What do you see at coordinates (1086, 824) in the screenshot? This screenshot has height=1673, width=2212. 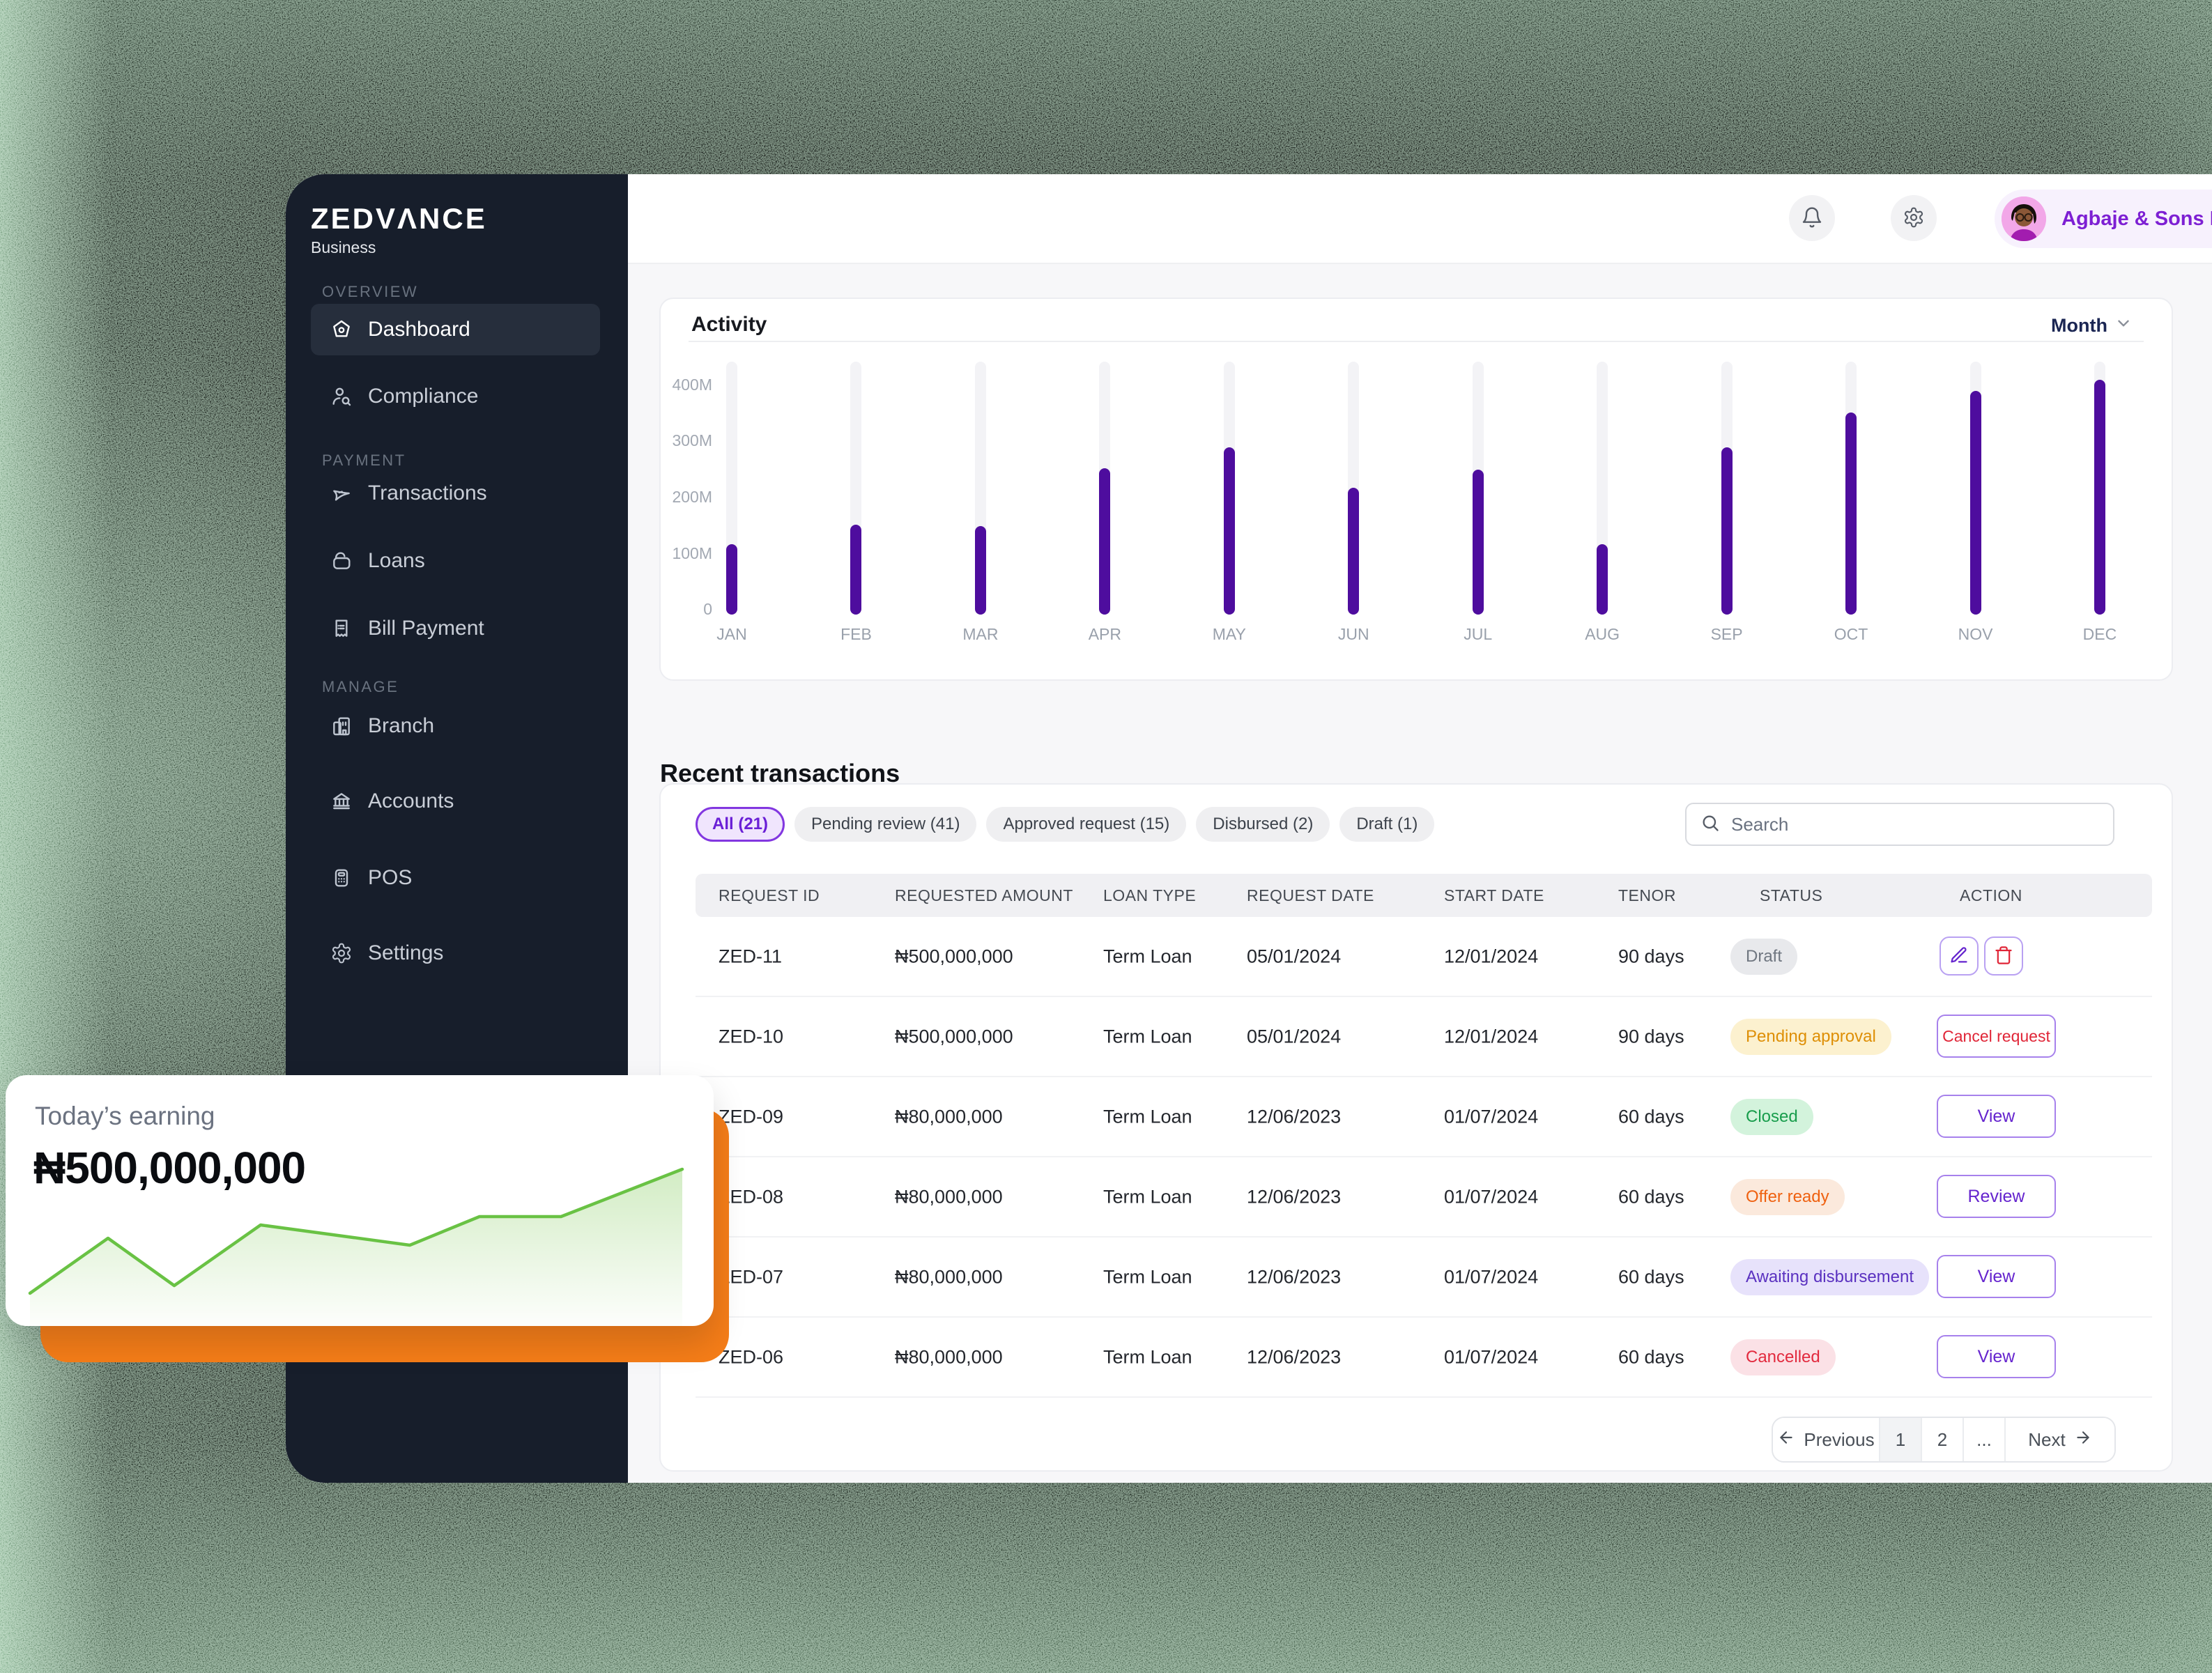 I see `filter-chip-approved-request: Approved request (15)` at bounding box center [1086, 824].